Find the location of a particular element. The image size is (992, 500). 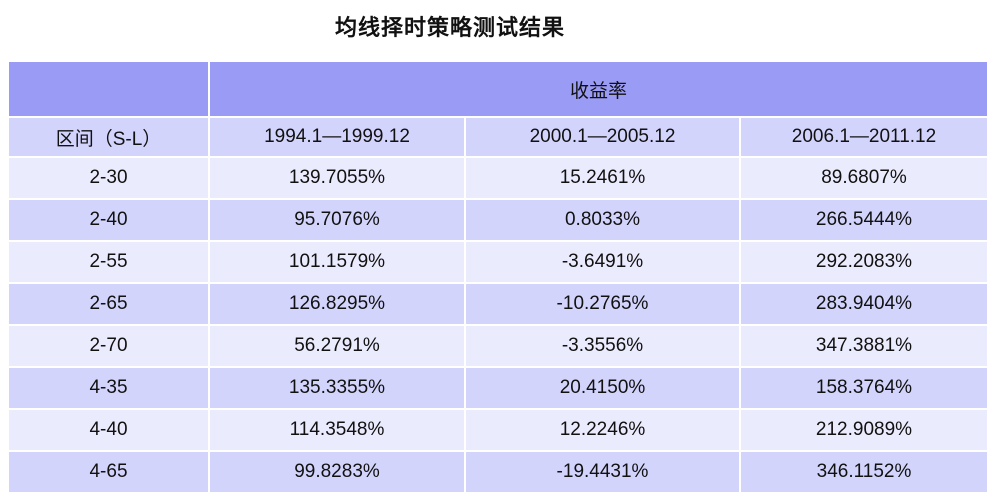

column-header: 2000.1—2005.12 is located at coordinates (602, 137).